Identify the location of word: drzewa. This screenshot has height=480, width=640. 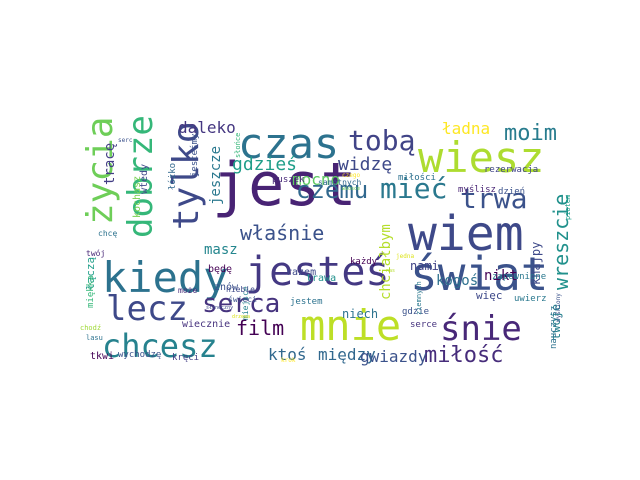
(241, 317).